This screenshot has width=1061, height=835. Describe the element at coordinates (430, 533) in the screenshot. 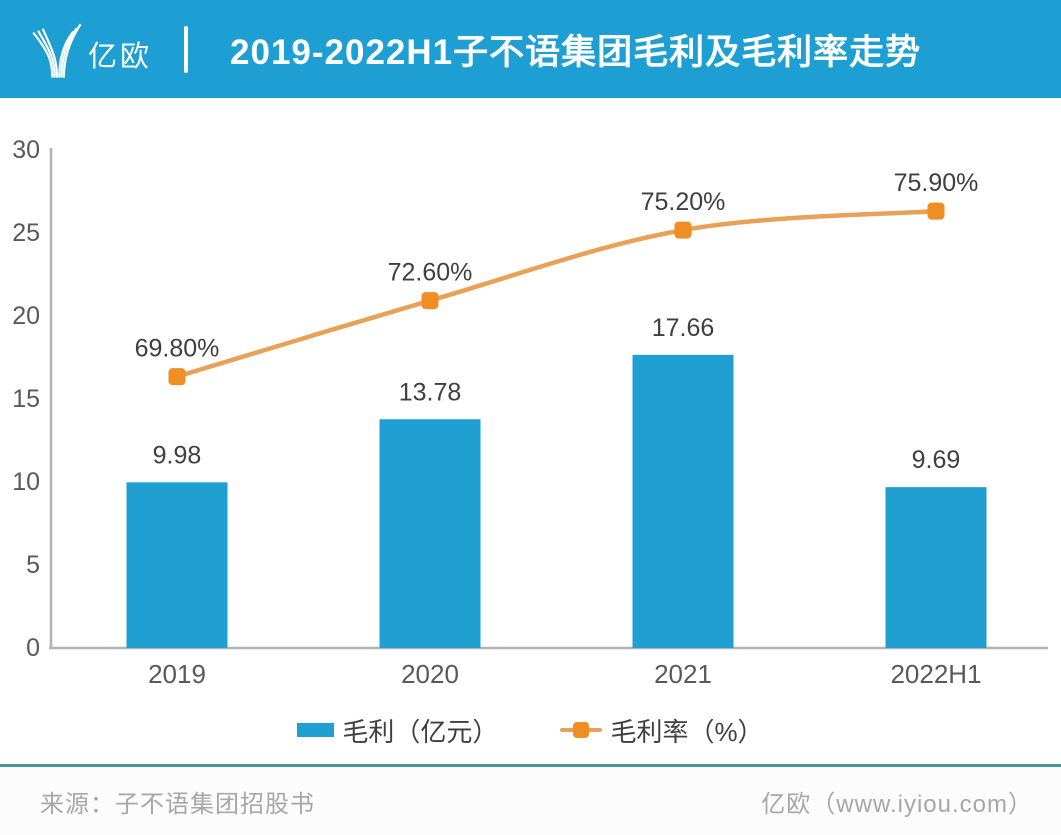

I see `bar-2020` at that location.